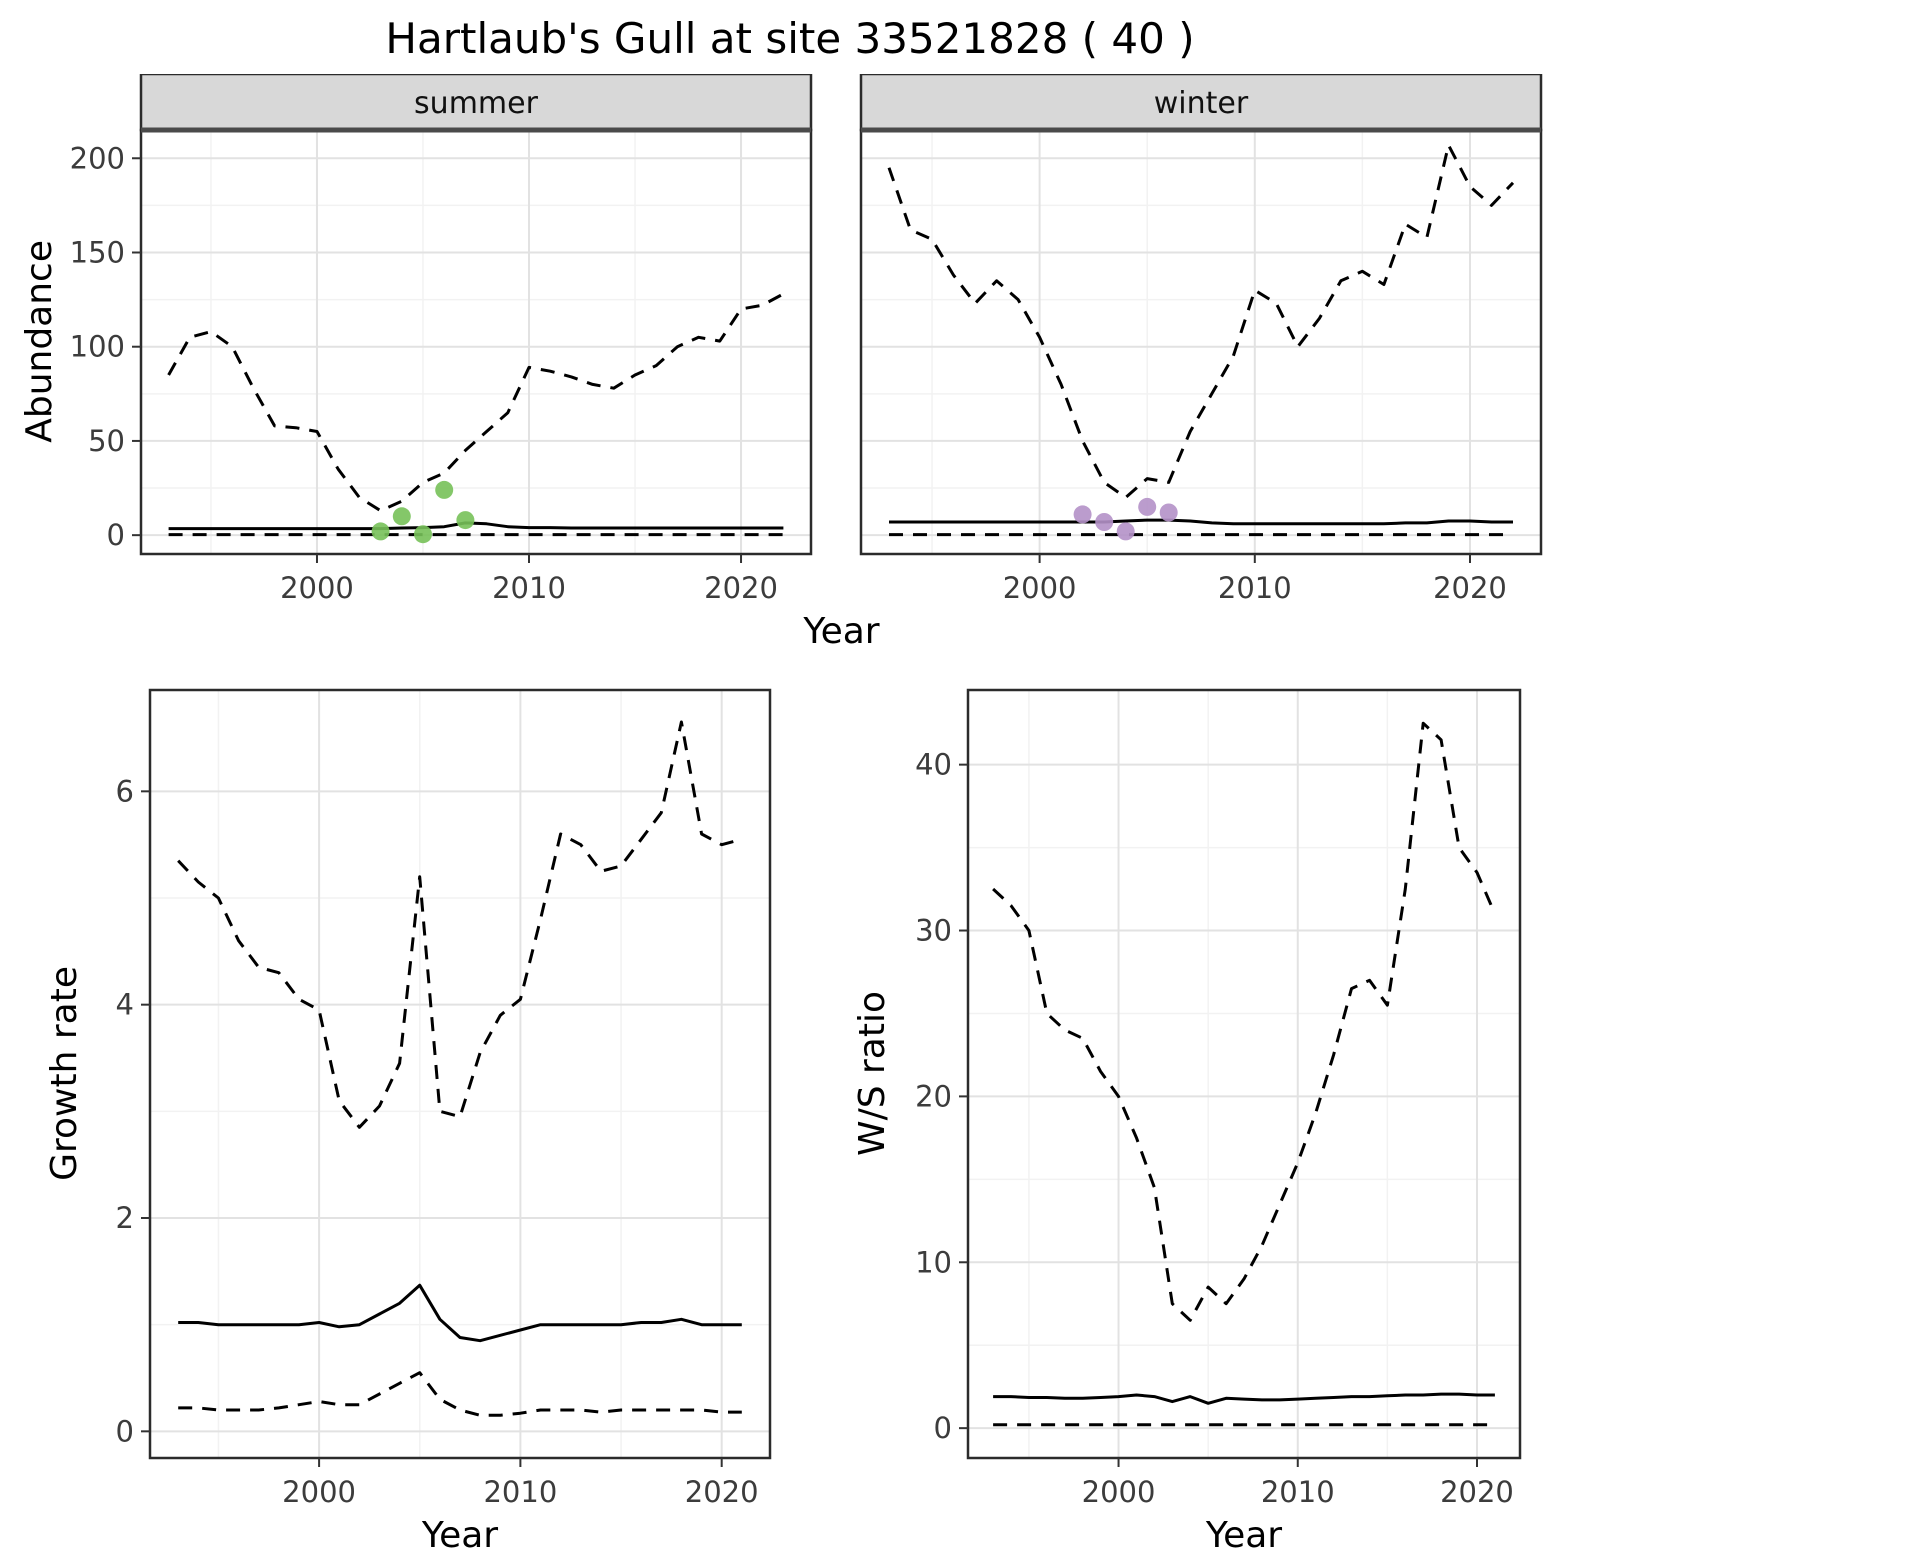 The width and height of the screenshot is (1920, 1560). What do you see at coordinates (106, 441) in the screenshot?
I see `svg-text: 50` at bounding box center [106, 441].